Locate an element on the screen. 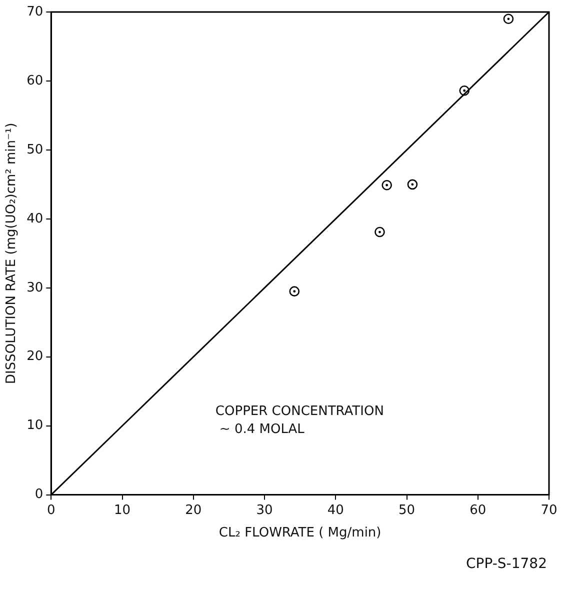 This screenshot has height=591, width=563. y-axis-title: DISSOLUTION RATE (mg(UO₂)cm² min⁻¹) is located at coordinates (12, 253).